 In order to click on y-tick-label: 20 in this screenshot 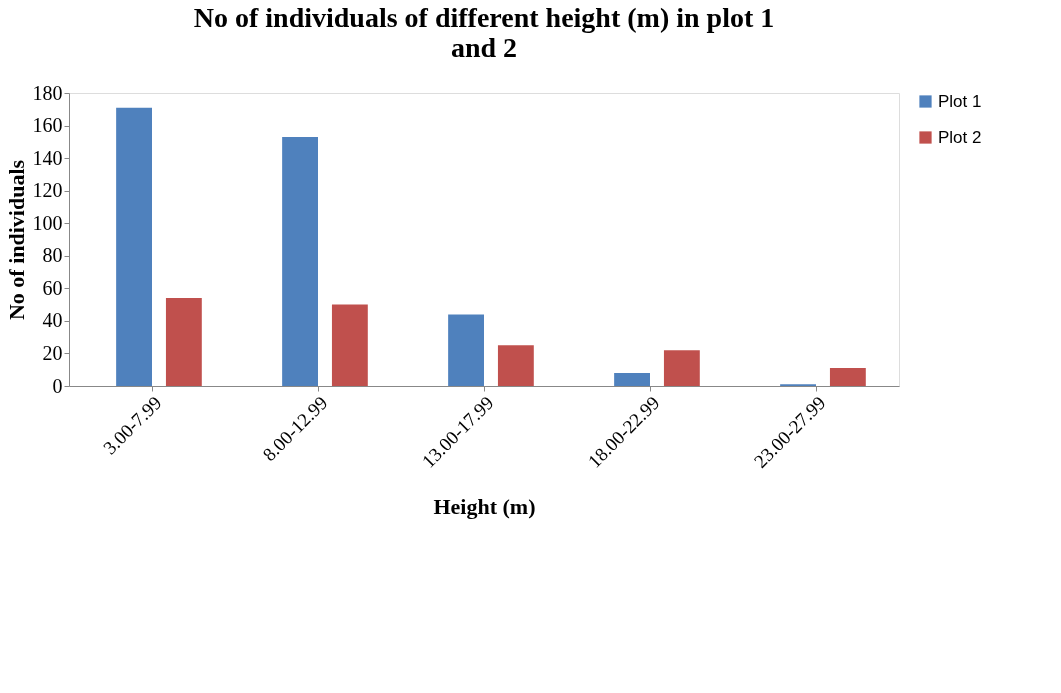, I will do `click(52, 352)`.